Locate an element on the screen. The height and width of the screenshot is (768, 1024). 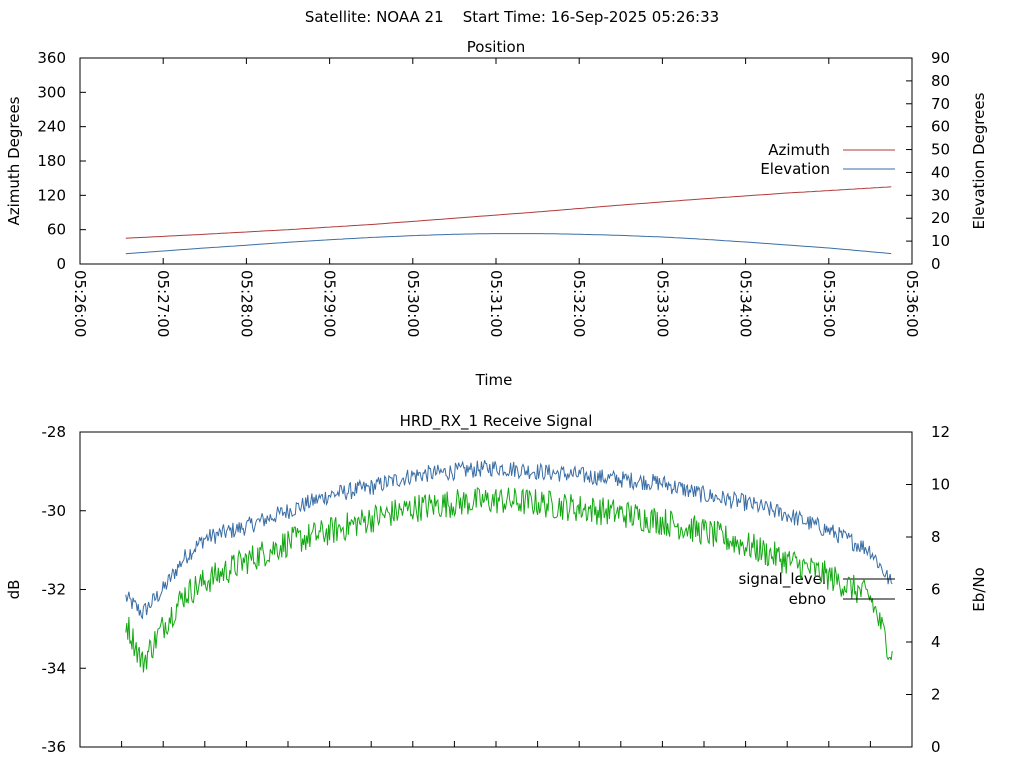
x-tick-label: 05:30:00 is located at coordinates (413, 303).